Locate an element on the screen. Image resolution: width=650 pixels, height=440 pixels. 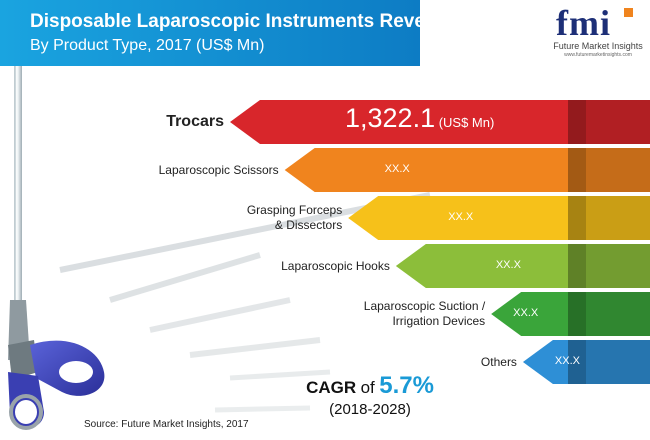
value-label-5: XX.X is located at coordinates (526, 313).